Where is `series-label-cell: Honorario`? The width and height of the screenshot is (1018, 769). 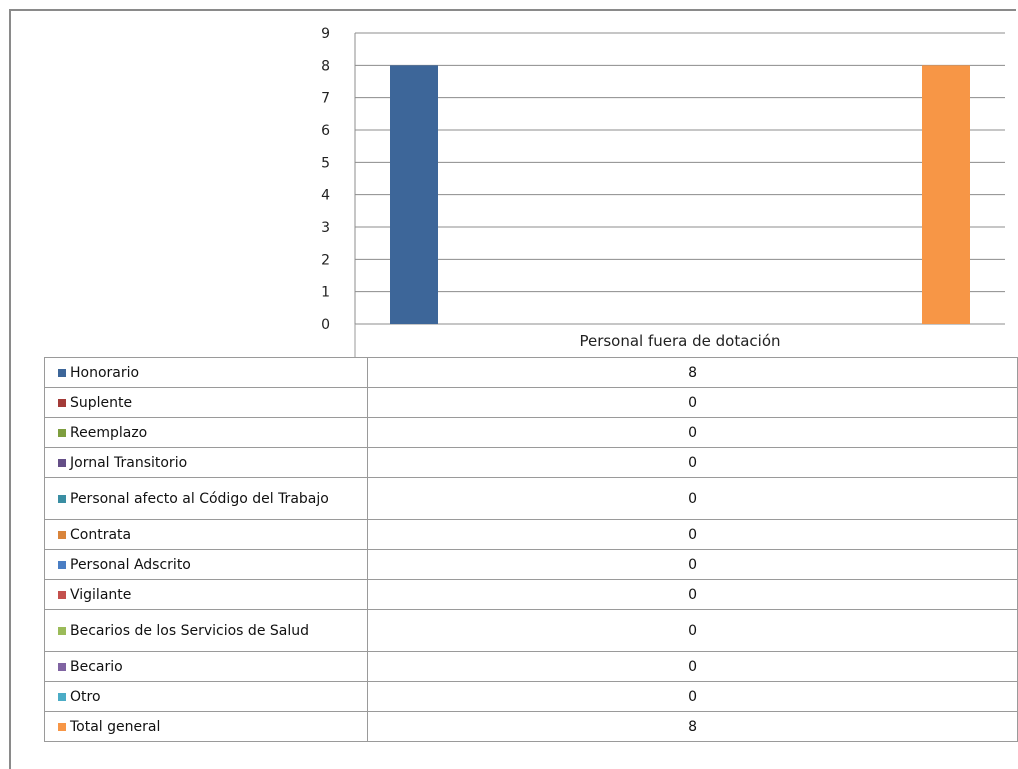 series-label-cell: Honorario is located at coordinates (206, 372).